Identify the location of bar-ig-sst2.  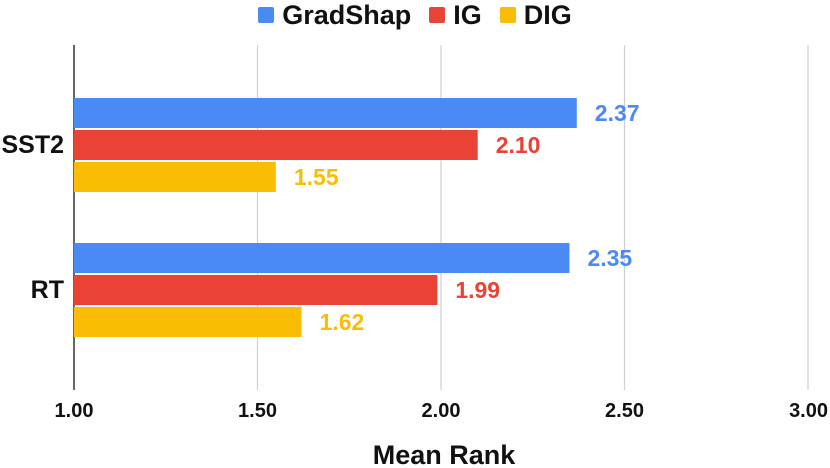
(276, 145).